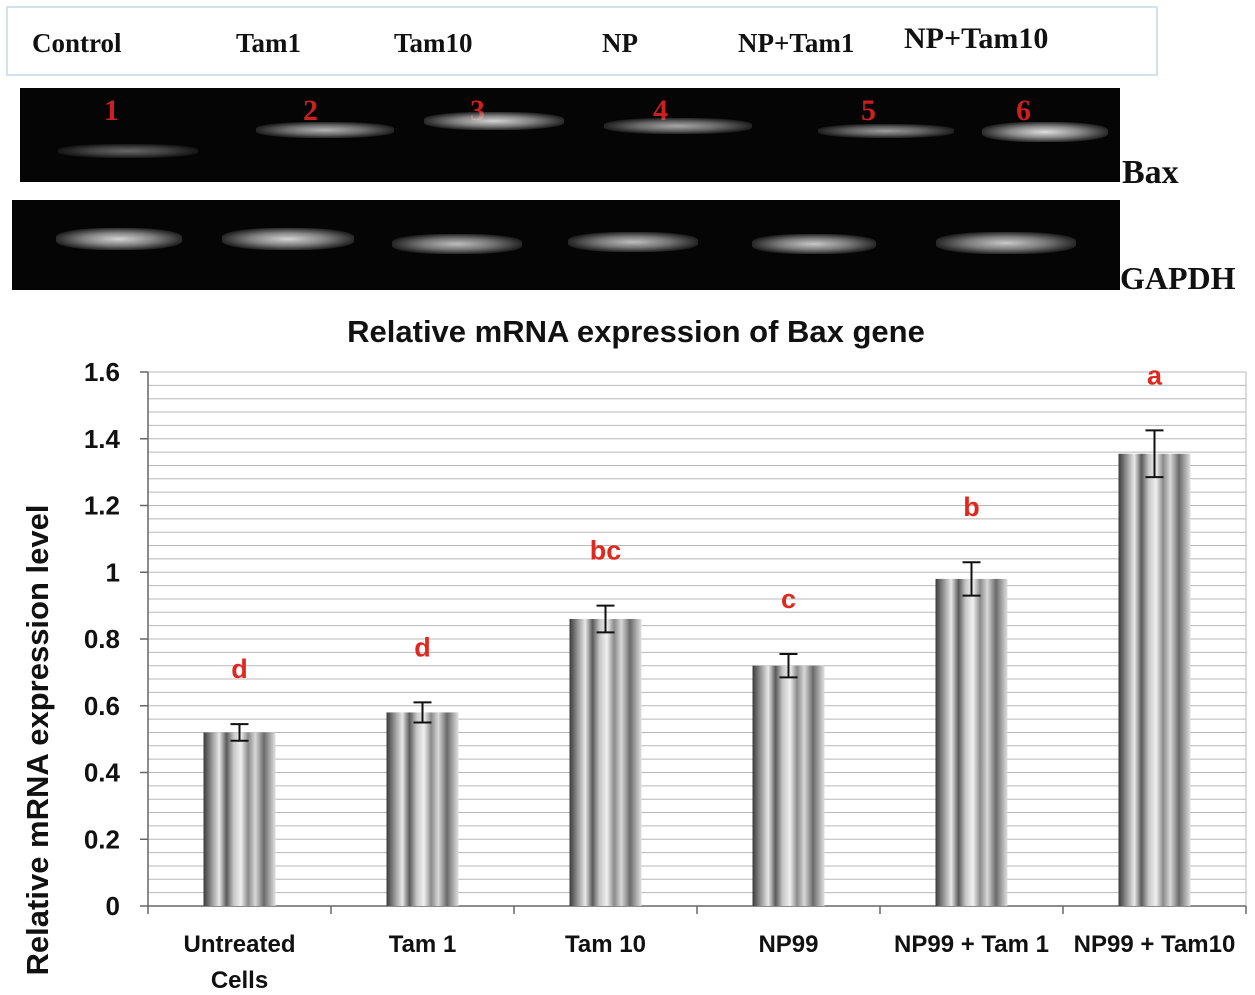 The width and height of the screenshot is (1255, 995). Describe the element at coordinates (111, 110) in the screenshot. I see `lane-number: 1` at that location.